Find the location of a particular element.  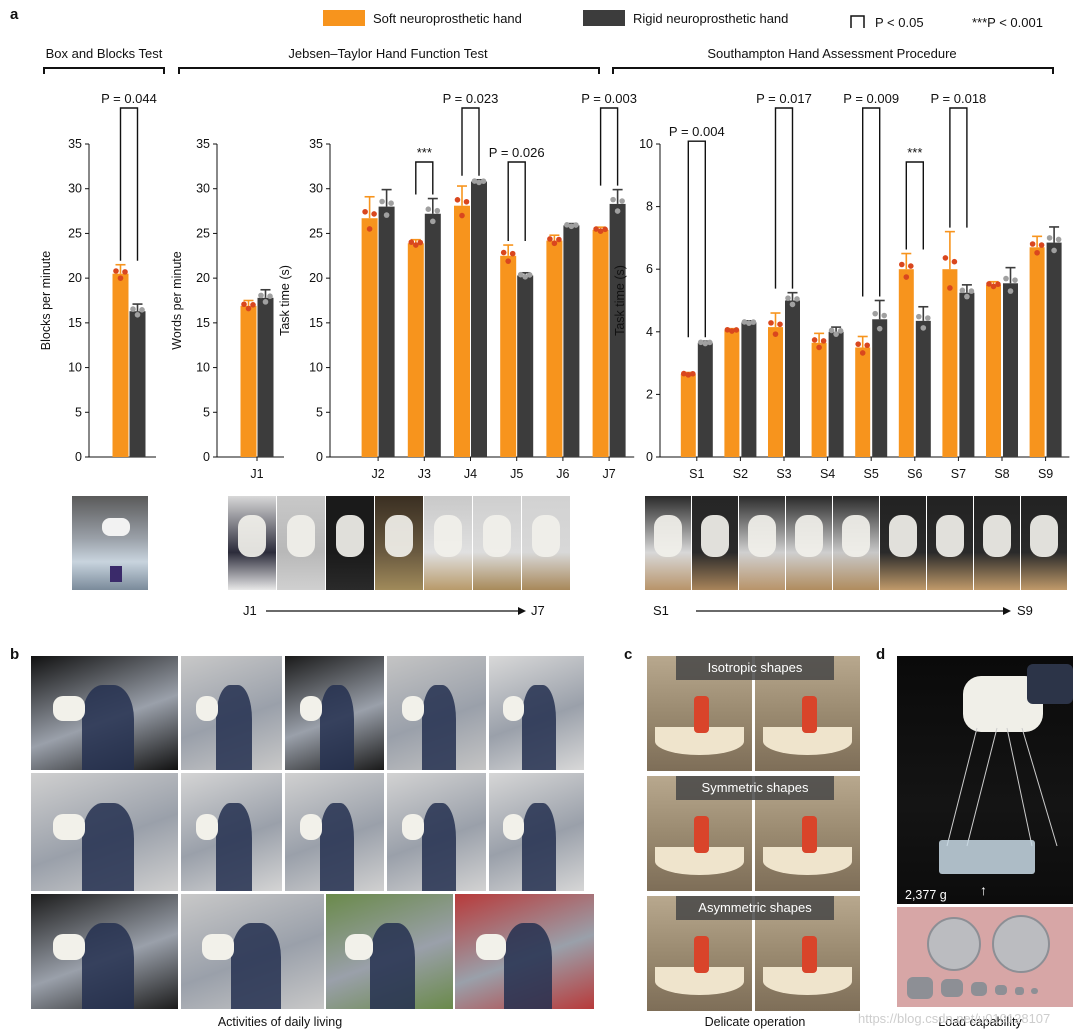

sequence-s-start: S1 is located at coordinates (661, 610).